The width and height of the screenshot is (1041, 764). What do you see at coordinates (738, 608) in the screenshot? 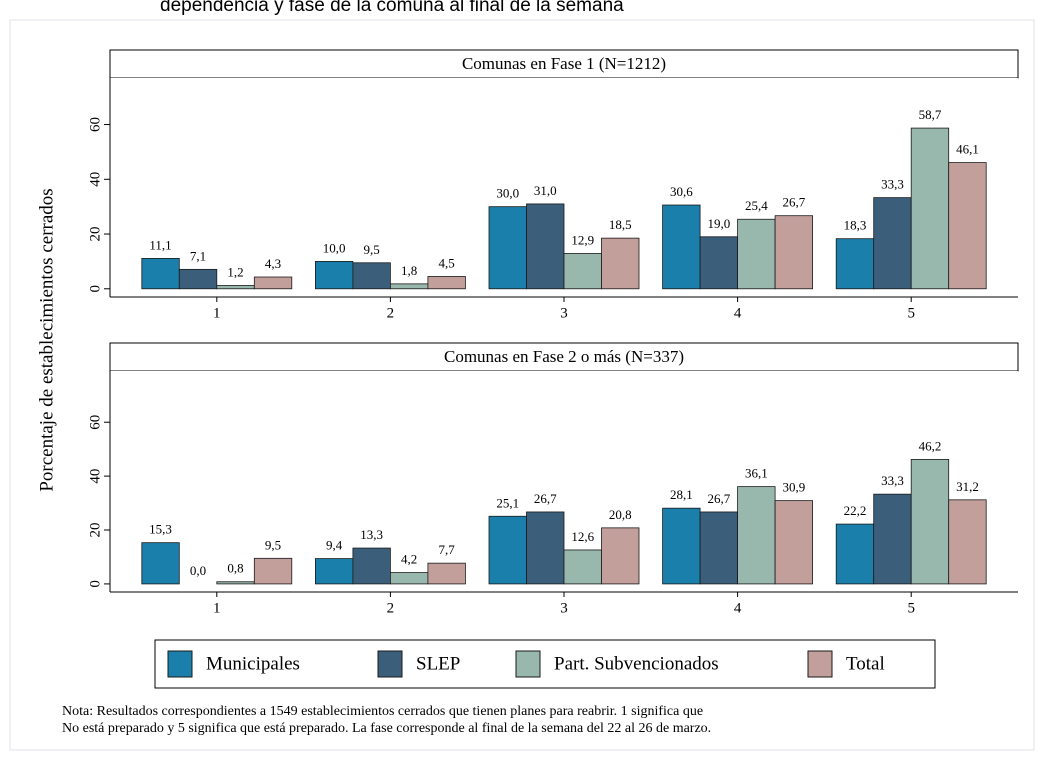
I see `x-tick-label: 4` at bounding box center [738, 608].